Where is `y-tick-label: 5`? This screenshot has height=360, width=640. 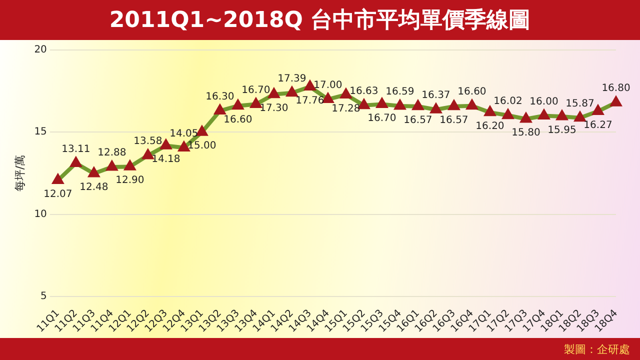
y-tick-label: 5 is located at coordinates (43, 296).